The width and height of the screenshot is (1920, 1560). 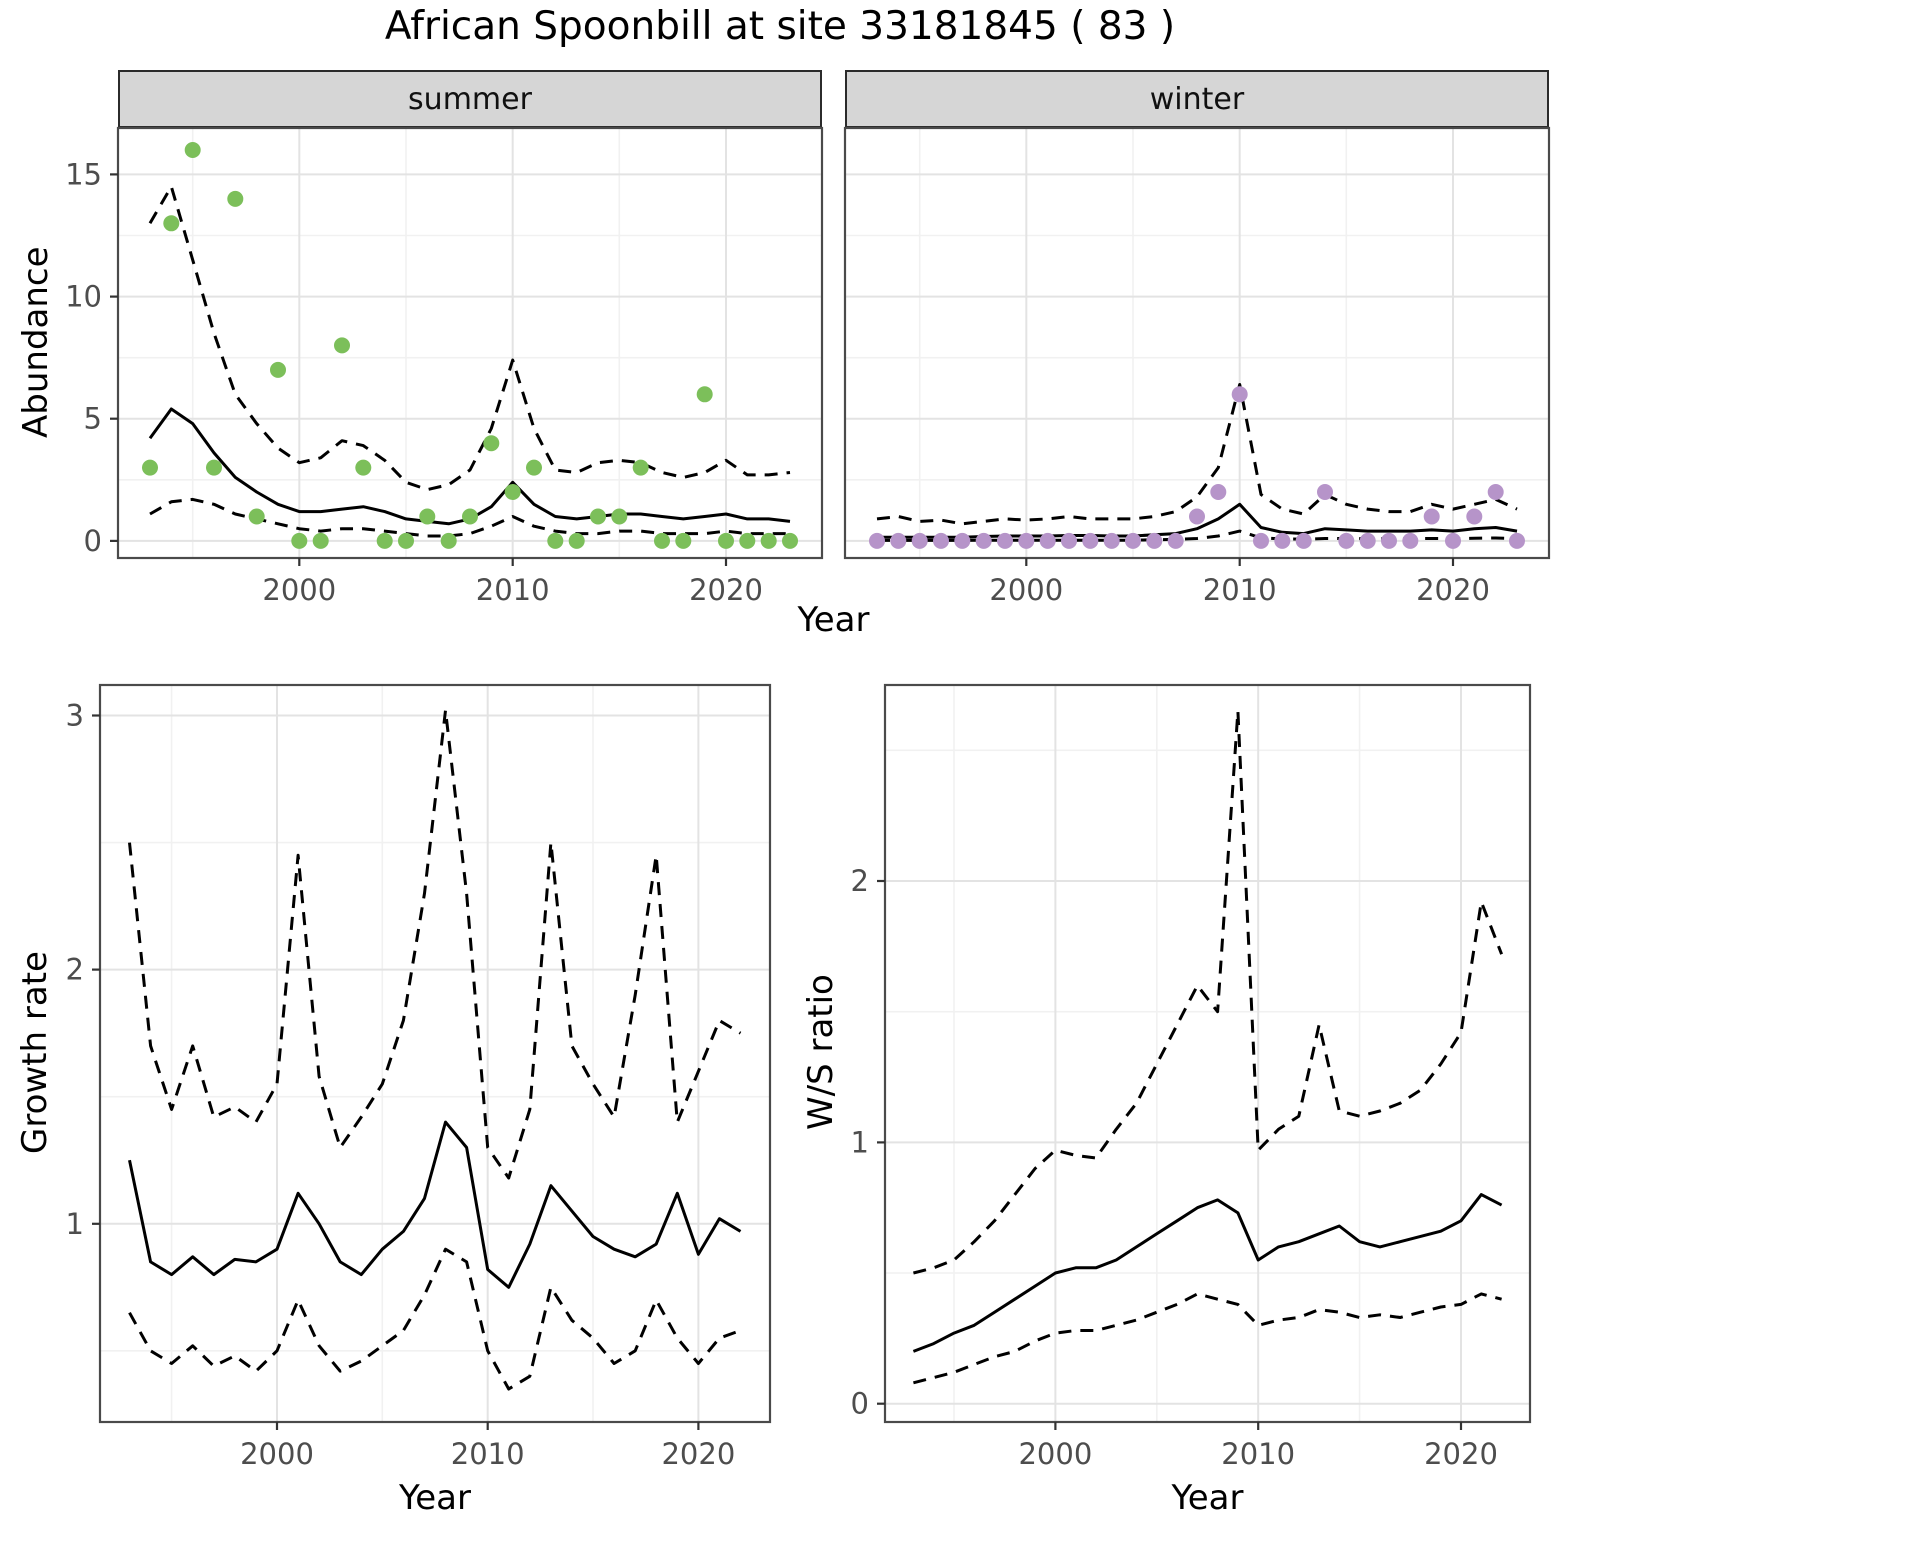 What do you see at coordinates (444, 366) in the screenshot?
I see `abundance-summer-chart: 2000 2010 2020 0 5 10 15` at bounding box center [444, 366].